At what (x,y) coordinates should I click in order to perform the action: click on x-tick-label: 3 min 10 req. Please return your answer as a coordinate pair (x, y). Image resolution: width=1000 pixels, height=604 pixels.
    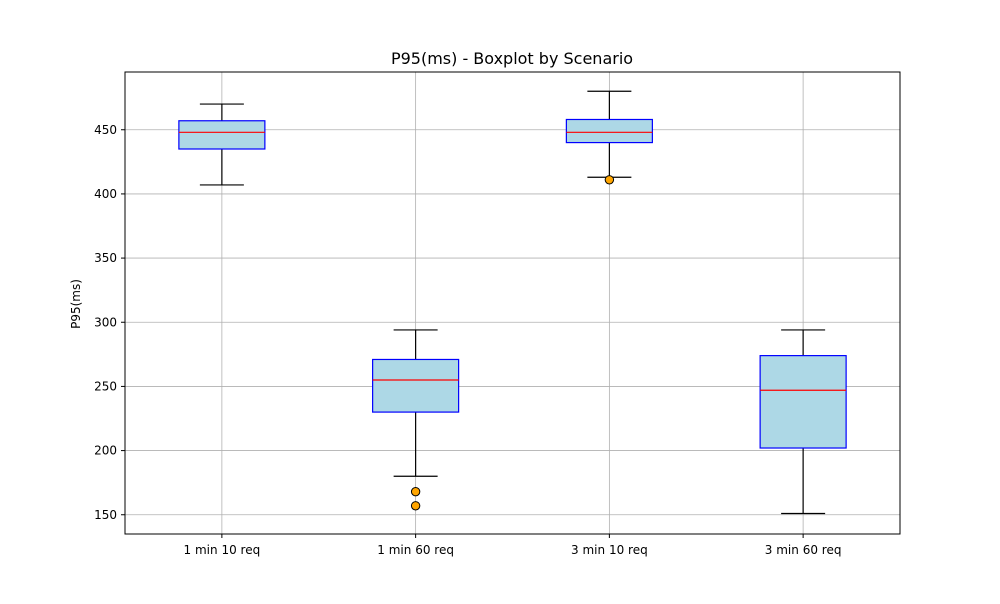
    Looking at the image, I should click on (609, 550).